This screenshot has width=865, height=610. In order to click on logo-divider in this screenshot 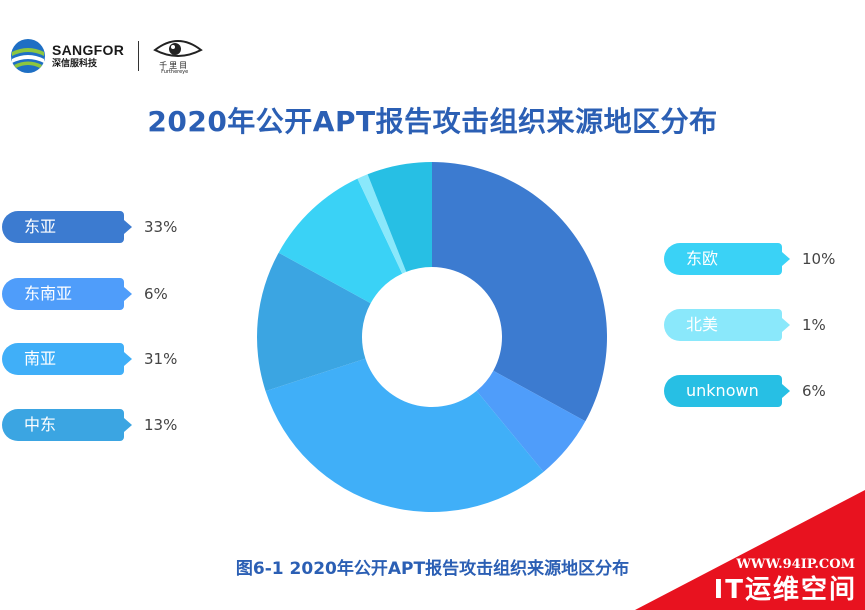, I will do `click(139, 56)`.